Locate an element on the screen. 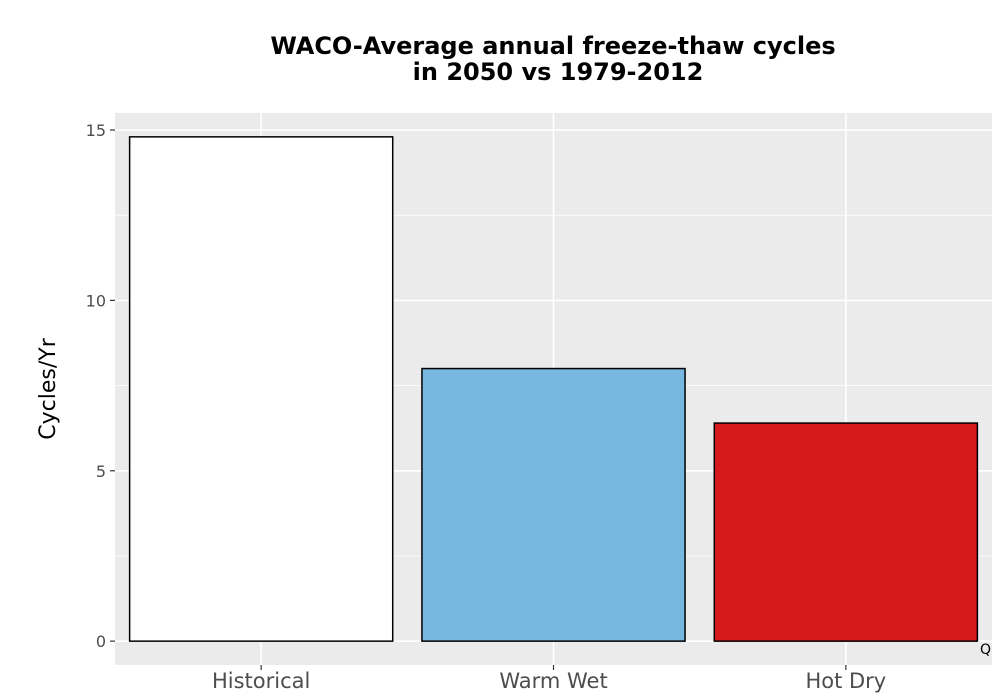  y-axis: 0 5 10 15 is located at coordinates (100, 386).